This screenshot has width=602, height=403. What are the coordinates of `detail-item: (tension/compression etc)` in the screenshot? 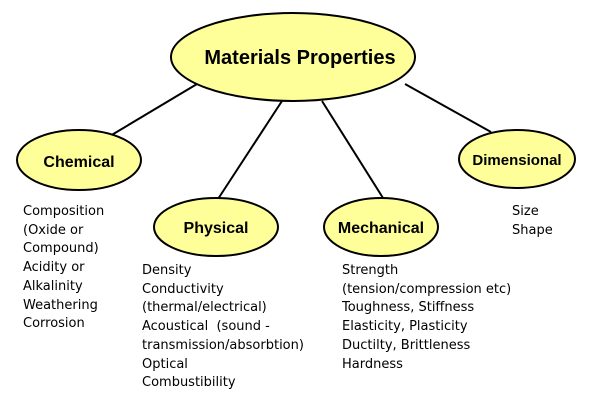 It's located at (427, 289).